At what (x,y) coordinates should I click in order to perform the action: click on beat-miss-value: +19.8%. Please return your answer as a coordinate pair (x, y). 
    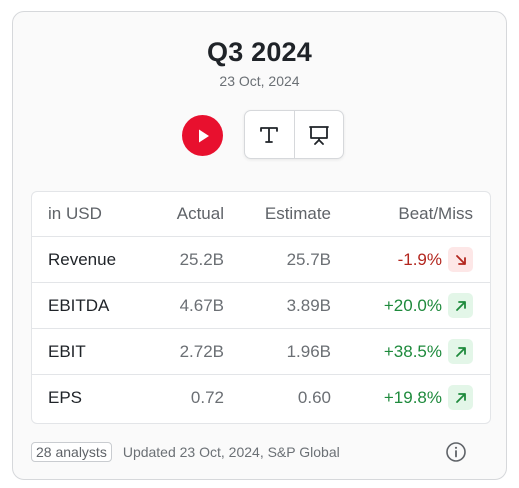
    Looking at the image, I should click on (412, 397).